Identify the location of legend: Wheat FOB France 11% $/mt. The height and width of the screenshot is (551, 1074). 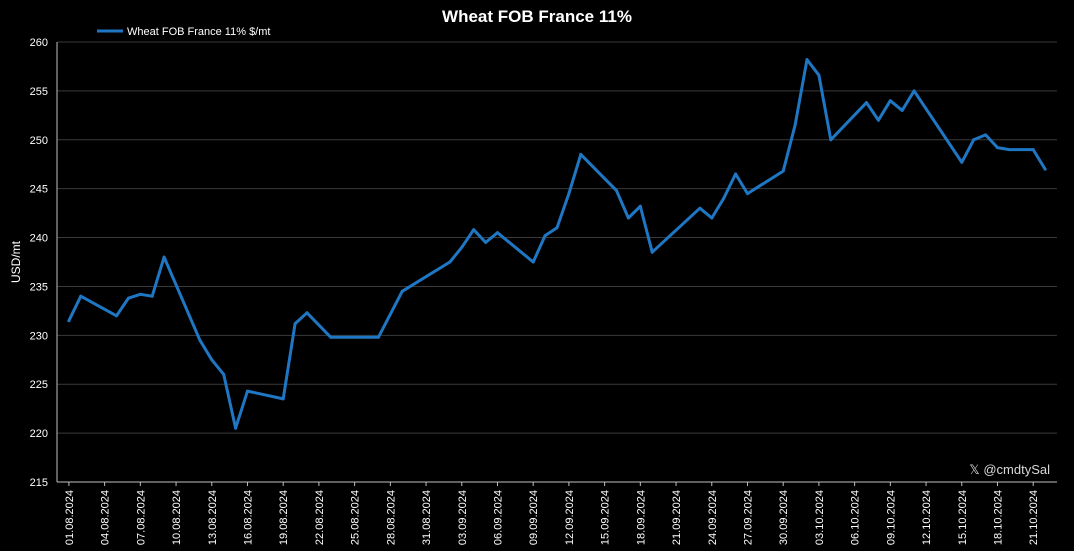
(183, 32).